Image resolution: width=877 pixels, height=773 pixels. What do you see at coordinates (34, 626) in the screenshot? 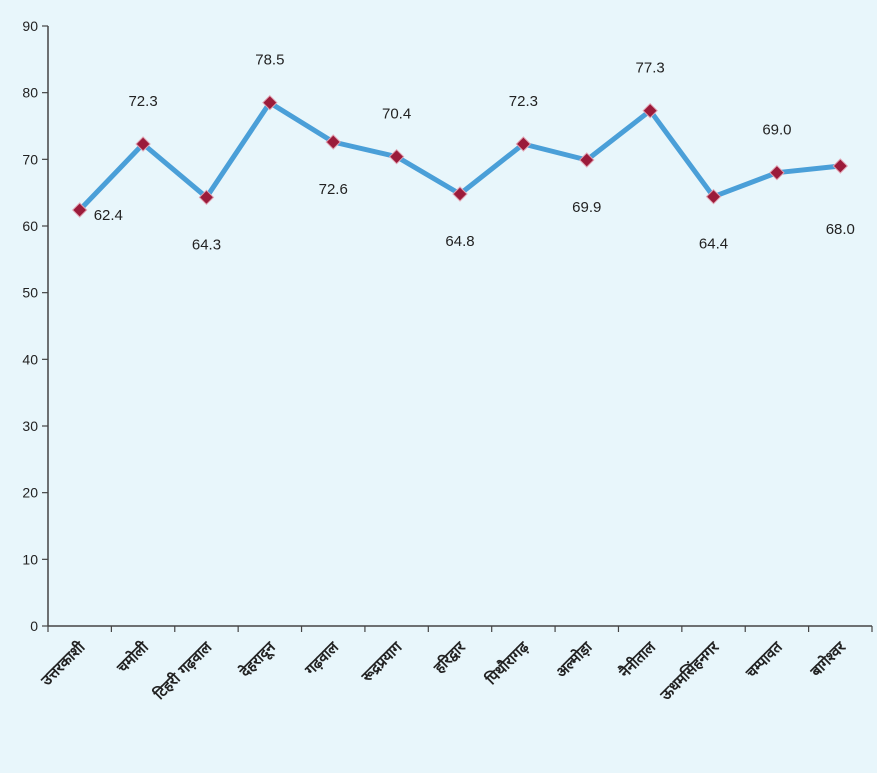
I see `y-tick-label: 0` at bounding box center [34, 626].